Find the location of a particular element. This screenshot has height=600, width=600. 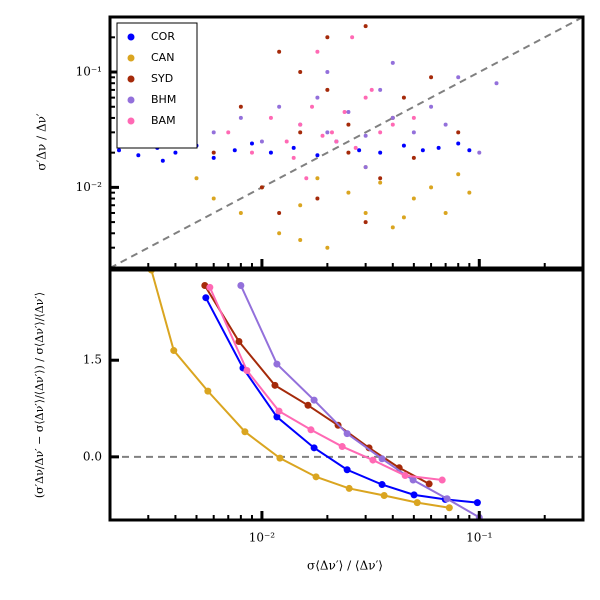

legend-label: COR is located at coordinates (163, 36).